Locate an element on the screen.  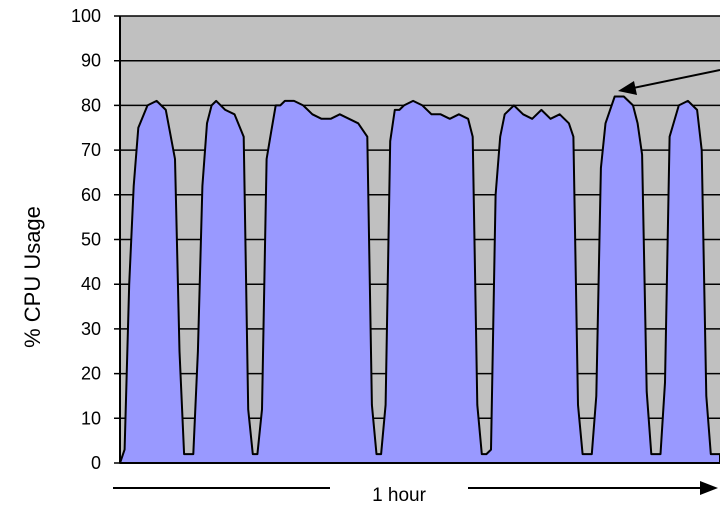
time-span-indicator: 1 hour is located at coordinates (415, 493).